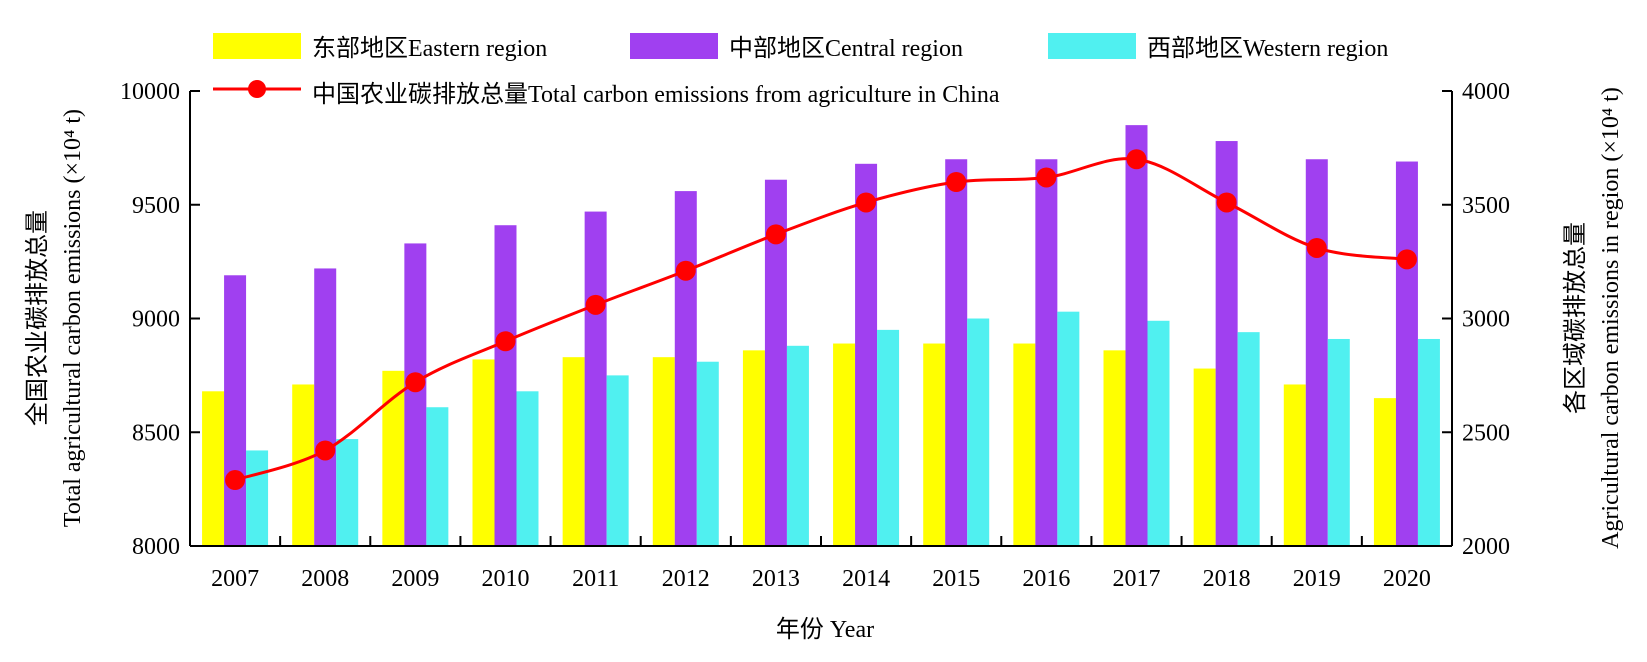  I want to click on total-point-2014, so click(866, 202).